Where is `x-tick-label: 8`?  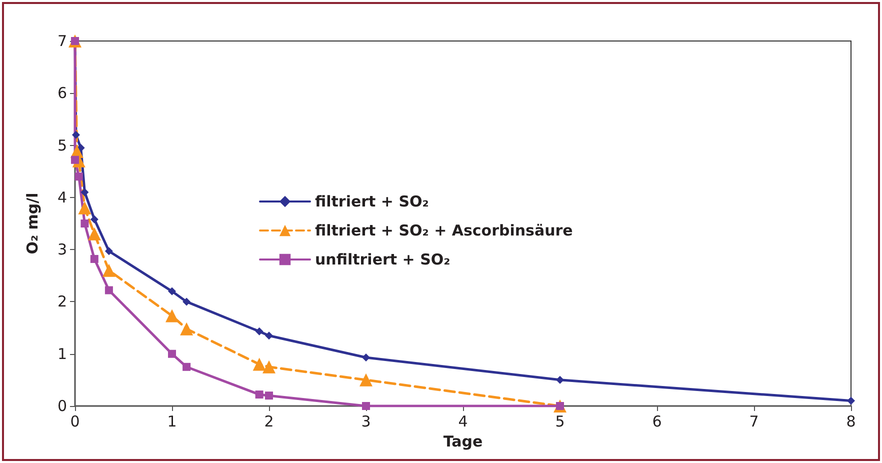 x-tick-label: 8 is located at coordinates (851, 421).